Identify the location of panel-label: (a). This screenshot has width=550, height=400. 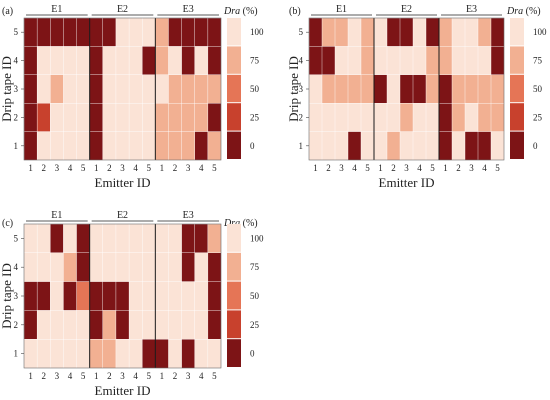
(7, 11).